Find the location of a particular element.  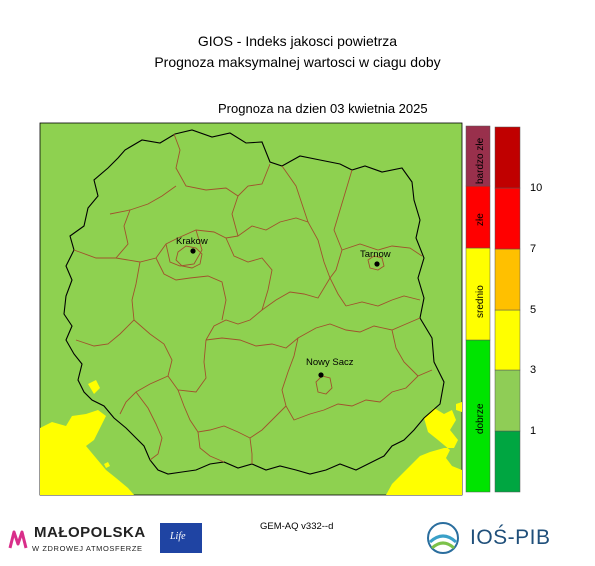

category-dobrze is located at coordinates (478, 416).